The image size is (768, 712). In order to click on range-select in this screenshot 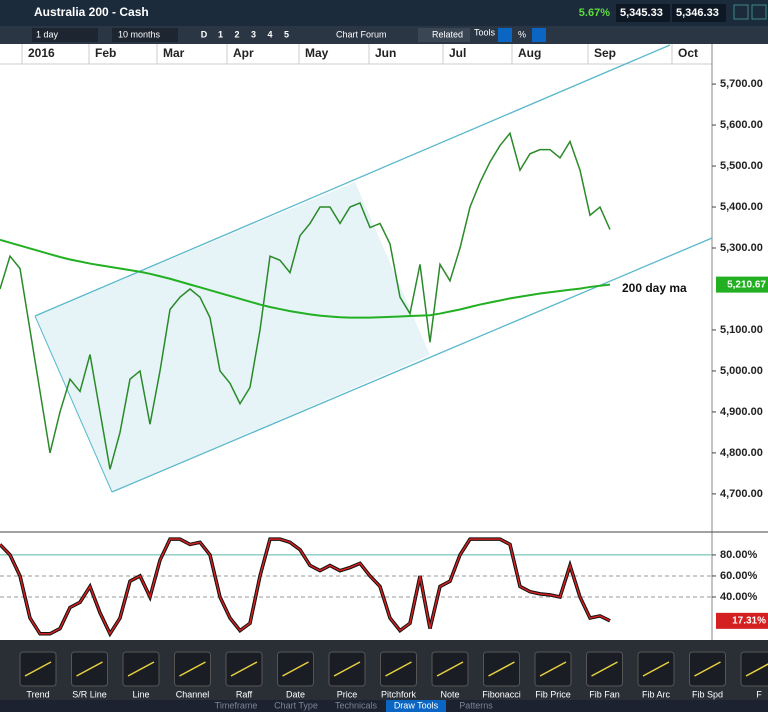, I will do `click(145, 35)`.